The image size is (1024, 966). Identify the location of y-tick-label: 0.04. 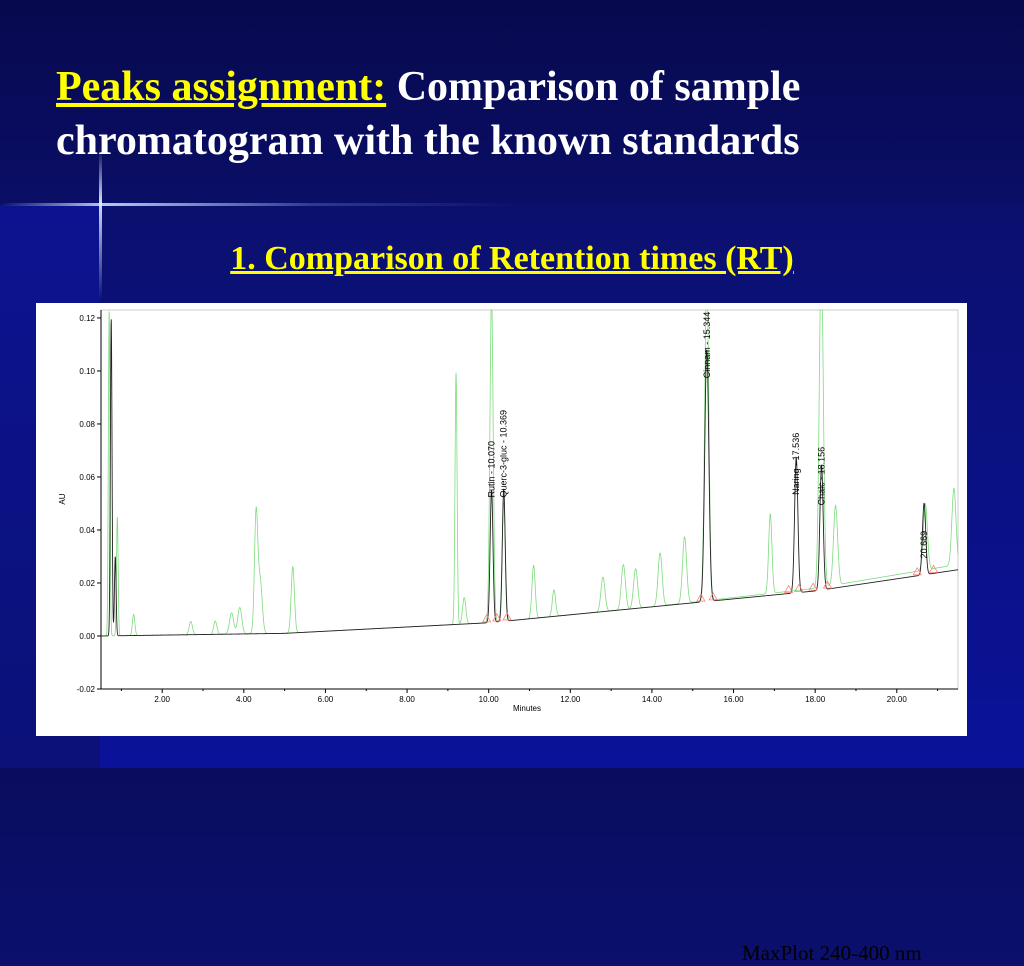
(87, 530).